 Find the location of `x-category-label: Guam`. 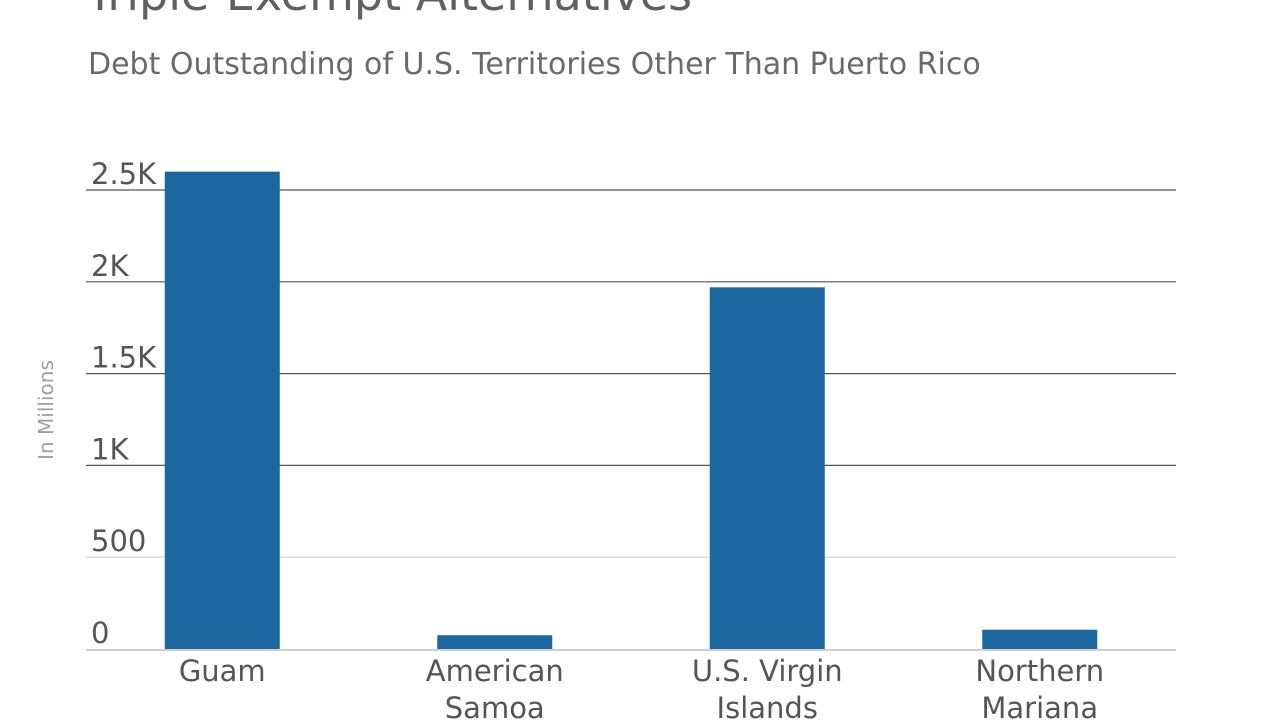

x-category-label: Guam is located at coordinates (222, 671).